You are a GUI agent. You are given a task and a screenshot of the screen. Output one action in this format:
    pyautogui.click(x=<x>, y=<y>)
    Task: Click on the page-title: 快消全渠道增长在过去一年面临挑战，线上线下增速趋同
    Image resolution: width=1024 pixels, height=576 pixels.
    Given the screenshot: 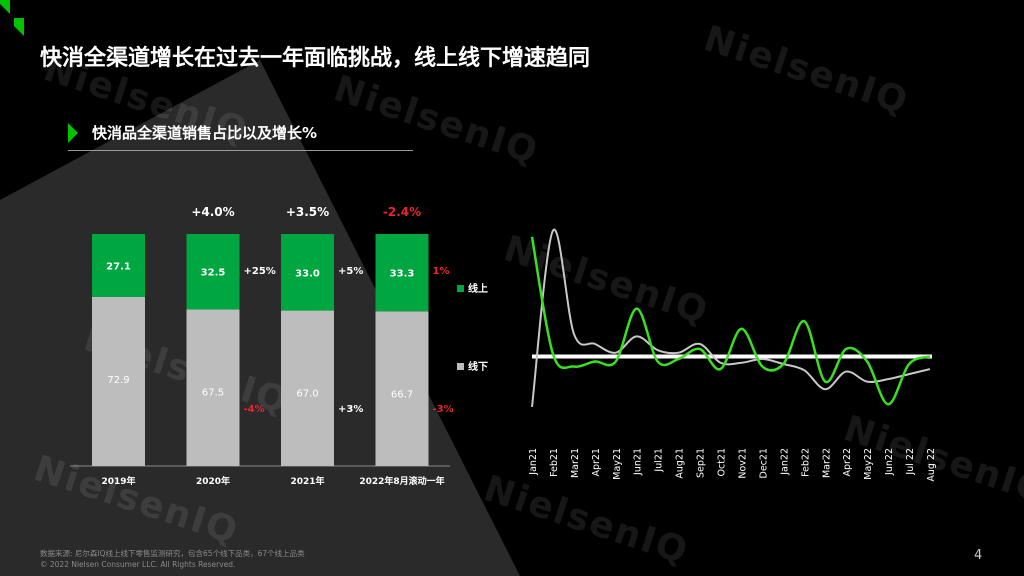 What is the action you would take?
    pyautogui.click(x=315, y=58)
    